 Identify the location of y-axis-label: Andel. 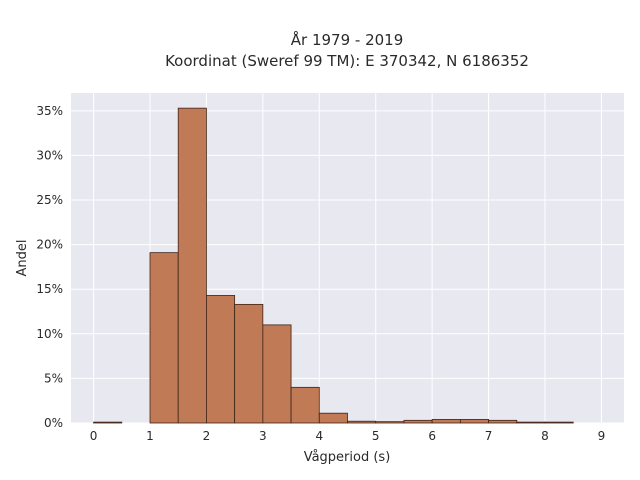
(22, 258).